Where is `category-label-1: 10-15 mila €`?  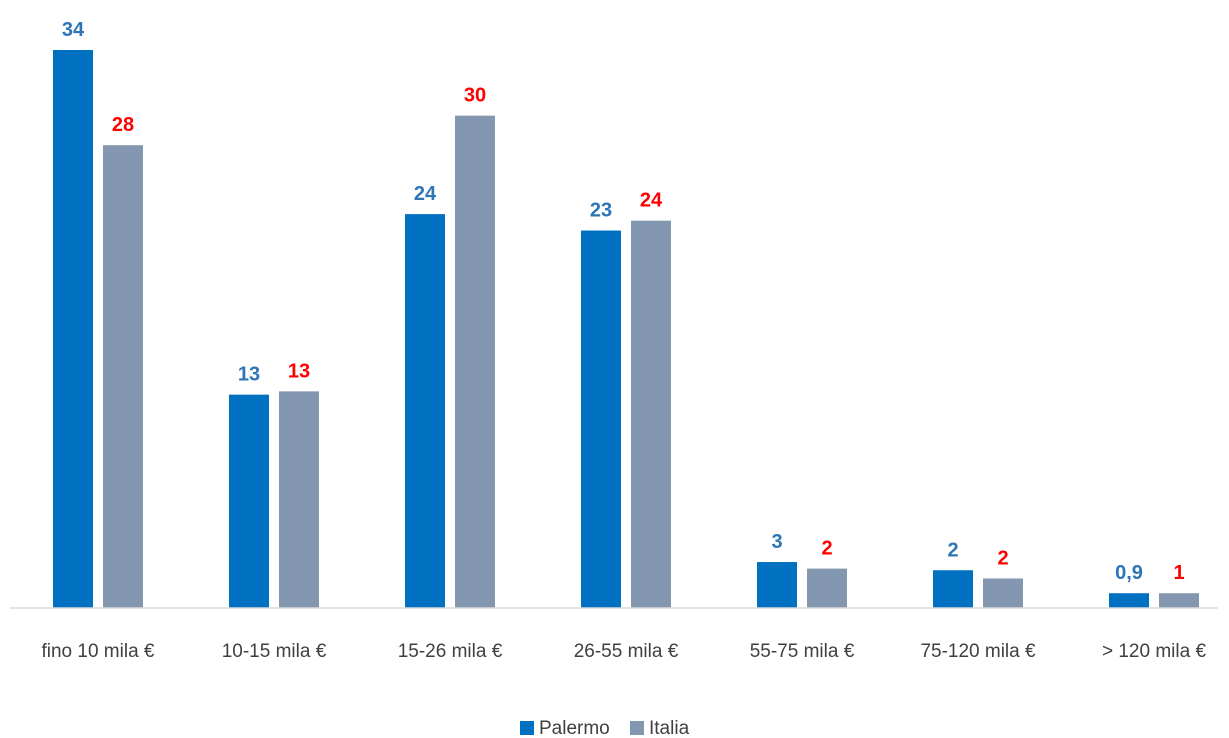
category-label-1: 10-15 mila € is located at coordinates (274, 651).